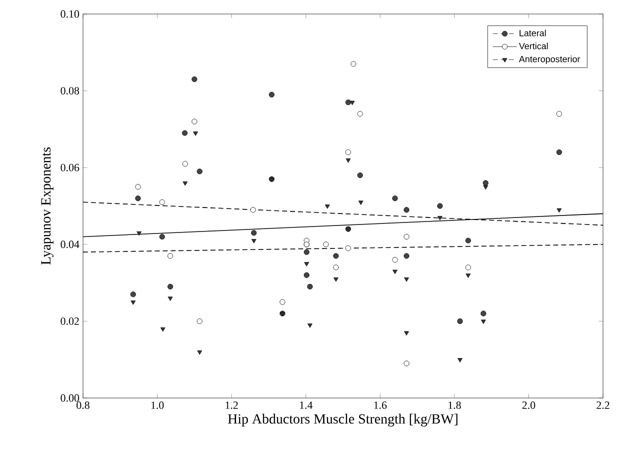 The width and height of the screenshot is (628, 450). Describe the element at coordinates (70, 91) in the screenshot. I see `y-tick-label: 0.08` at that location.